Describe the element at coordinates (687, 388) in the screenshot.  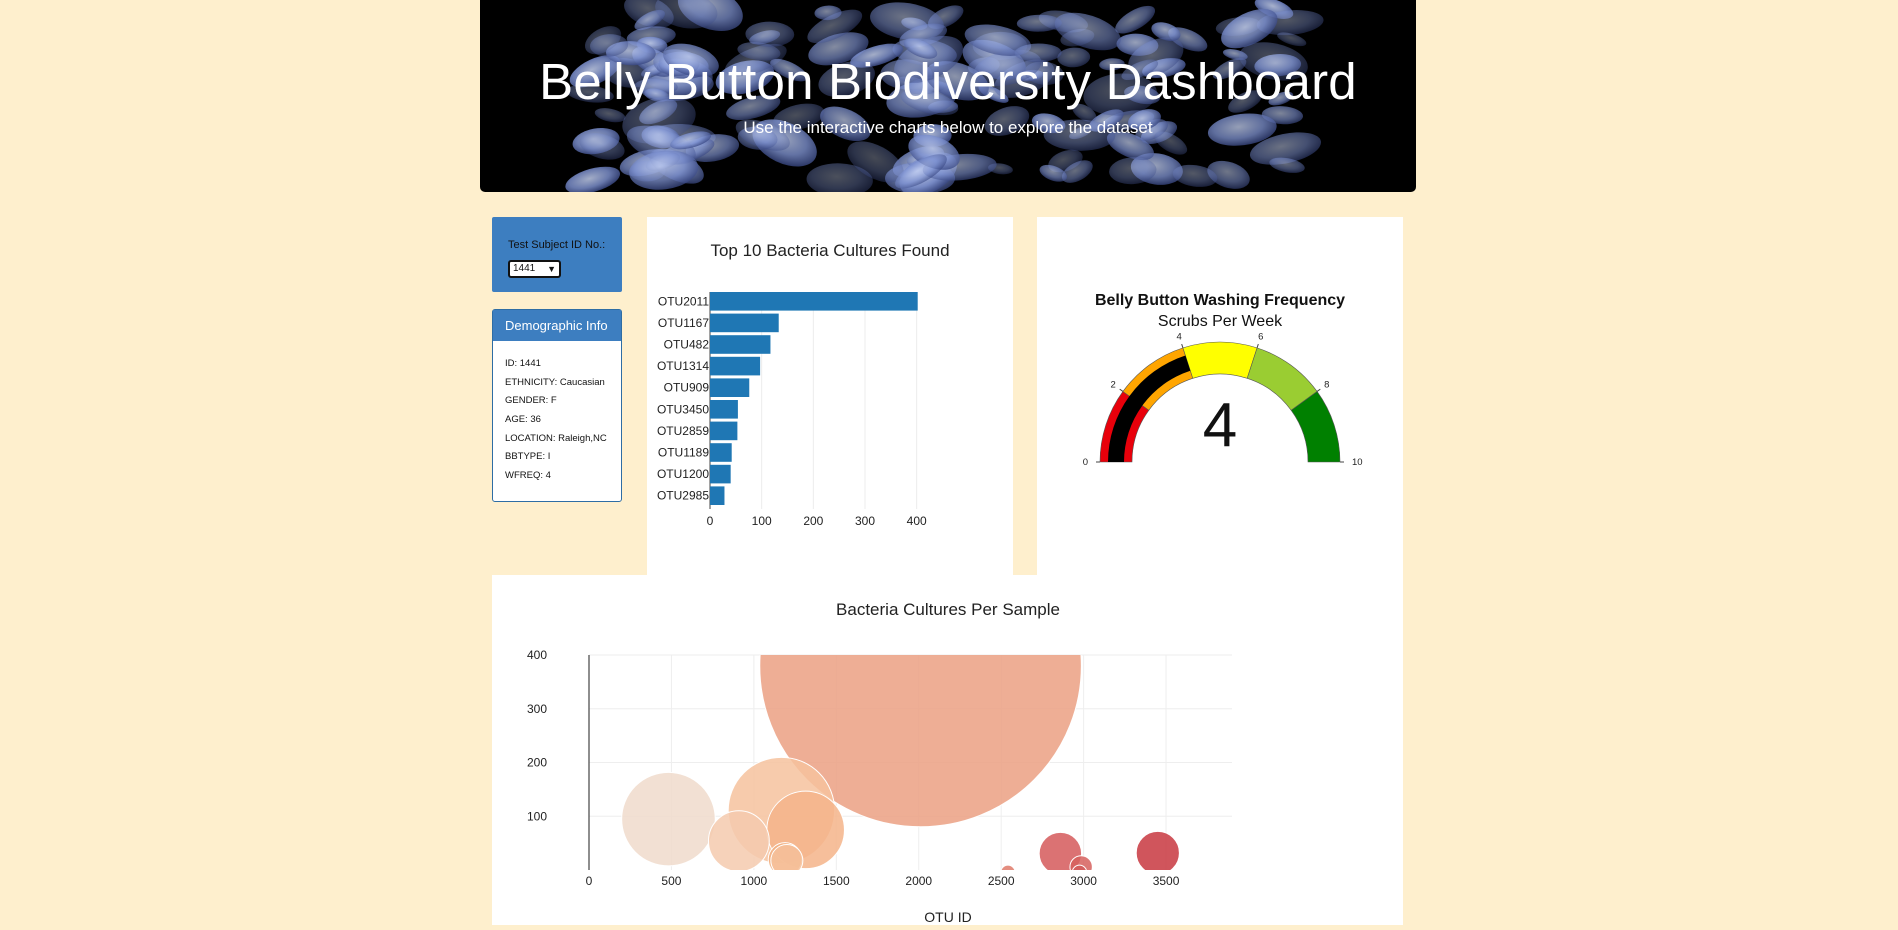
I see `bar-category-label: OTU909` at that location.